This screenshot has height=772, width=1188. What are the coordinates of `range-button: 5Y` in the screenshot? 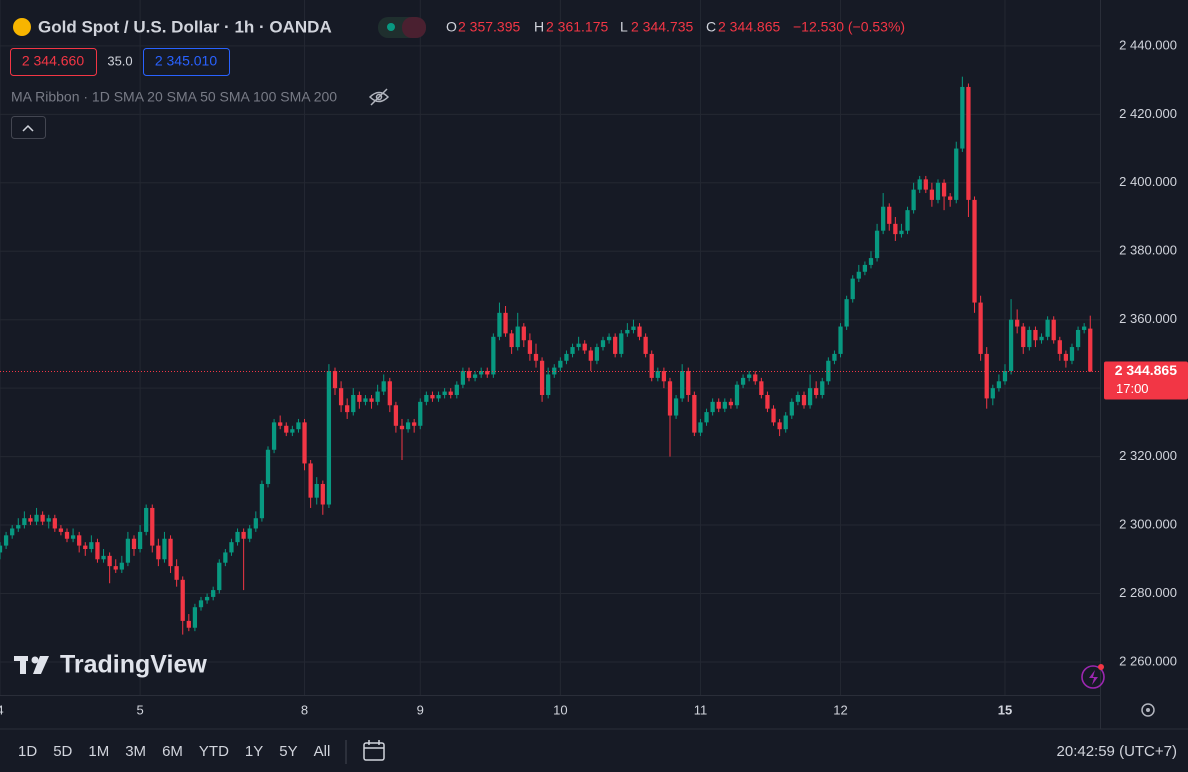 It's located at (288, 751).